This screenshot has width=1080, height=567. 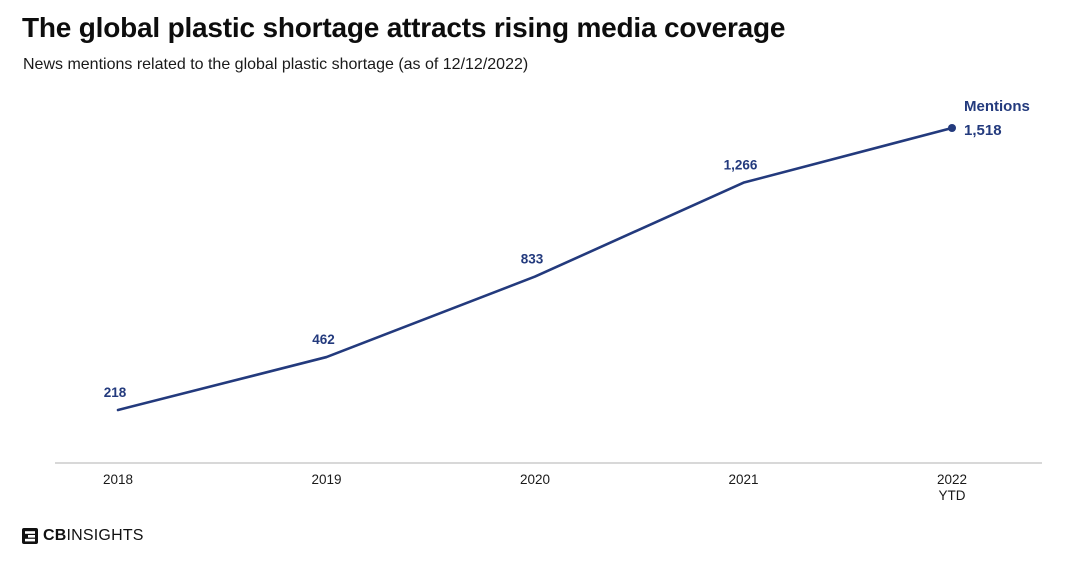 I want to click on data-point-label: 833, so click(x=532, y=259).